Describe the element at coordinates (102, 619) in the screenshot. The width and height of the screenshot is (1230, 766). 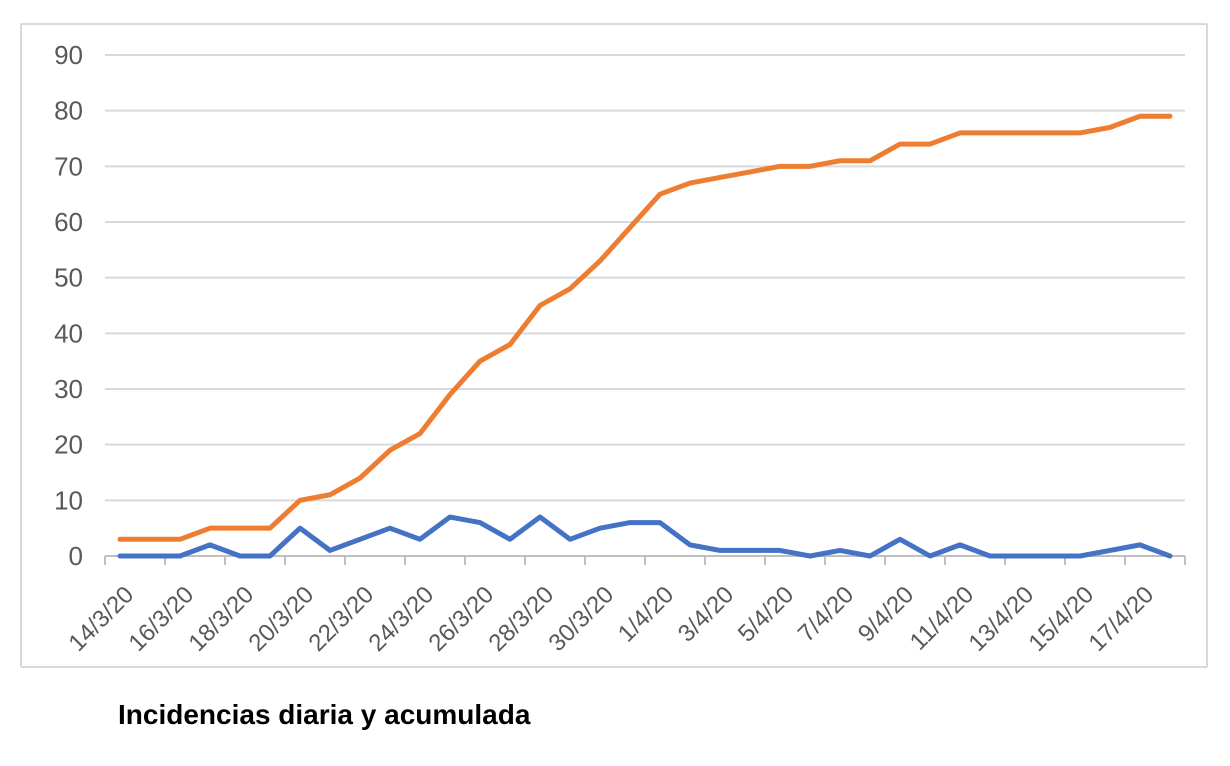
I see `x-axis-label: 14/3/20` at that location.